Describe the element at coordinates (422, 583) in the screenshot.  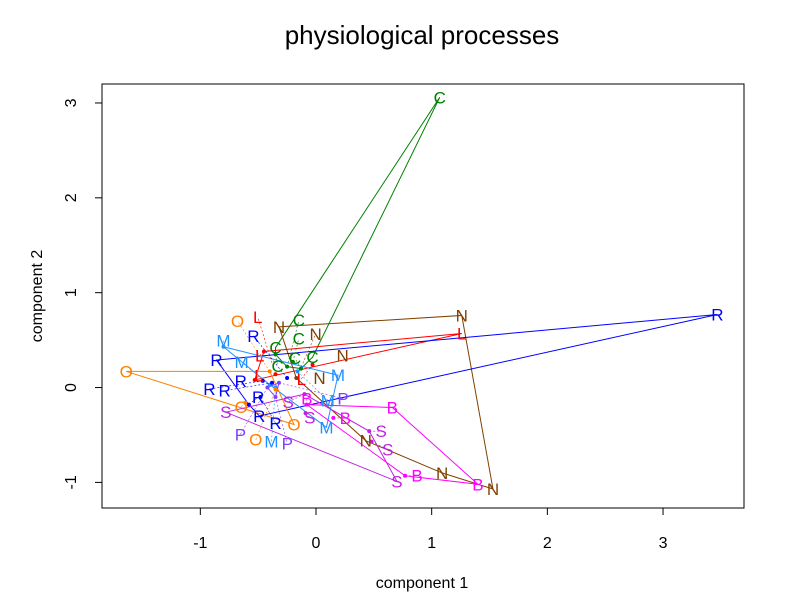
I see `x-axis-label: component 1` at that location.